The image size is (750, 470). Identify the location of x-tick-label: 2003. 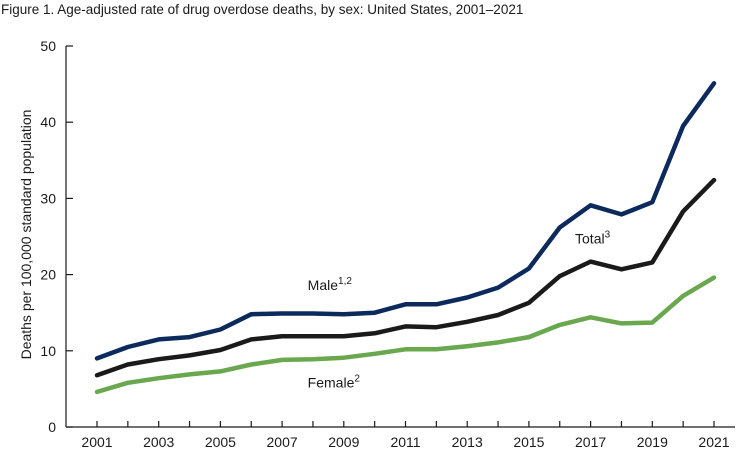
(158, 442).